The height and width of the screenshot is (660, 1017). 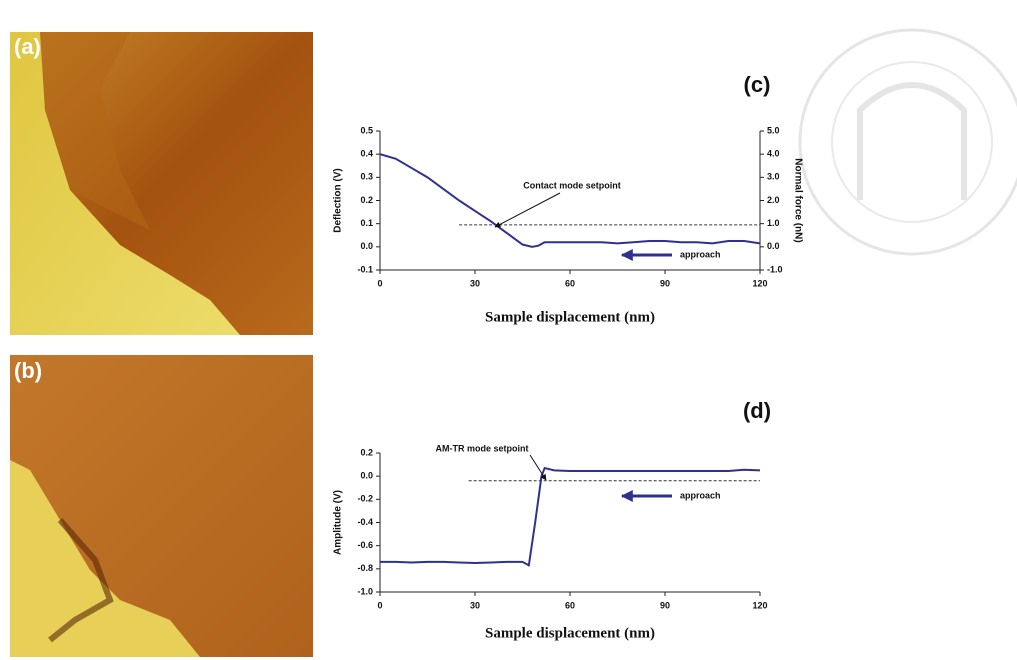 I want to click on panel-label: (b), so click(x=28, y=370).